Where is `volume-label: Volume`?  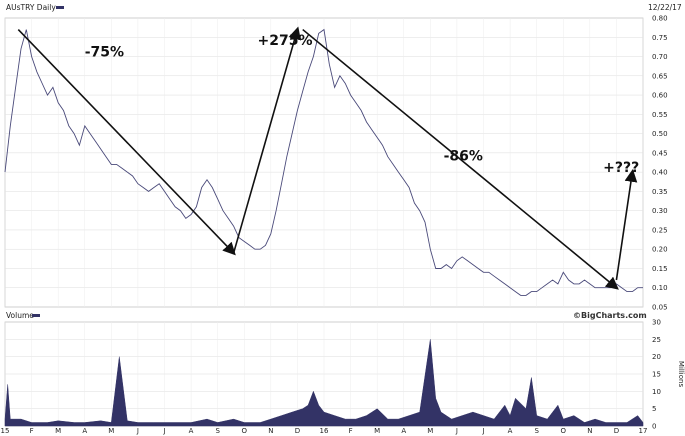
volume-label: Volume is located at coordinates (20, 315).